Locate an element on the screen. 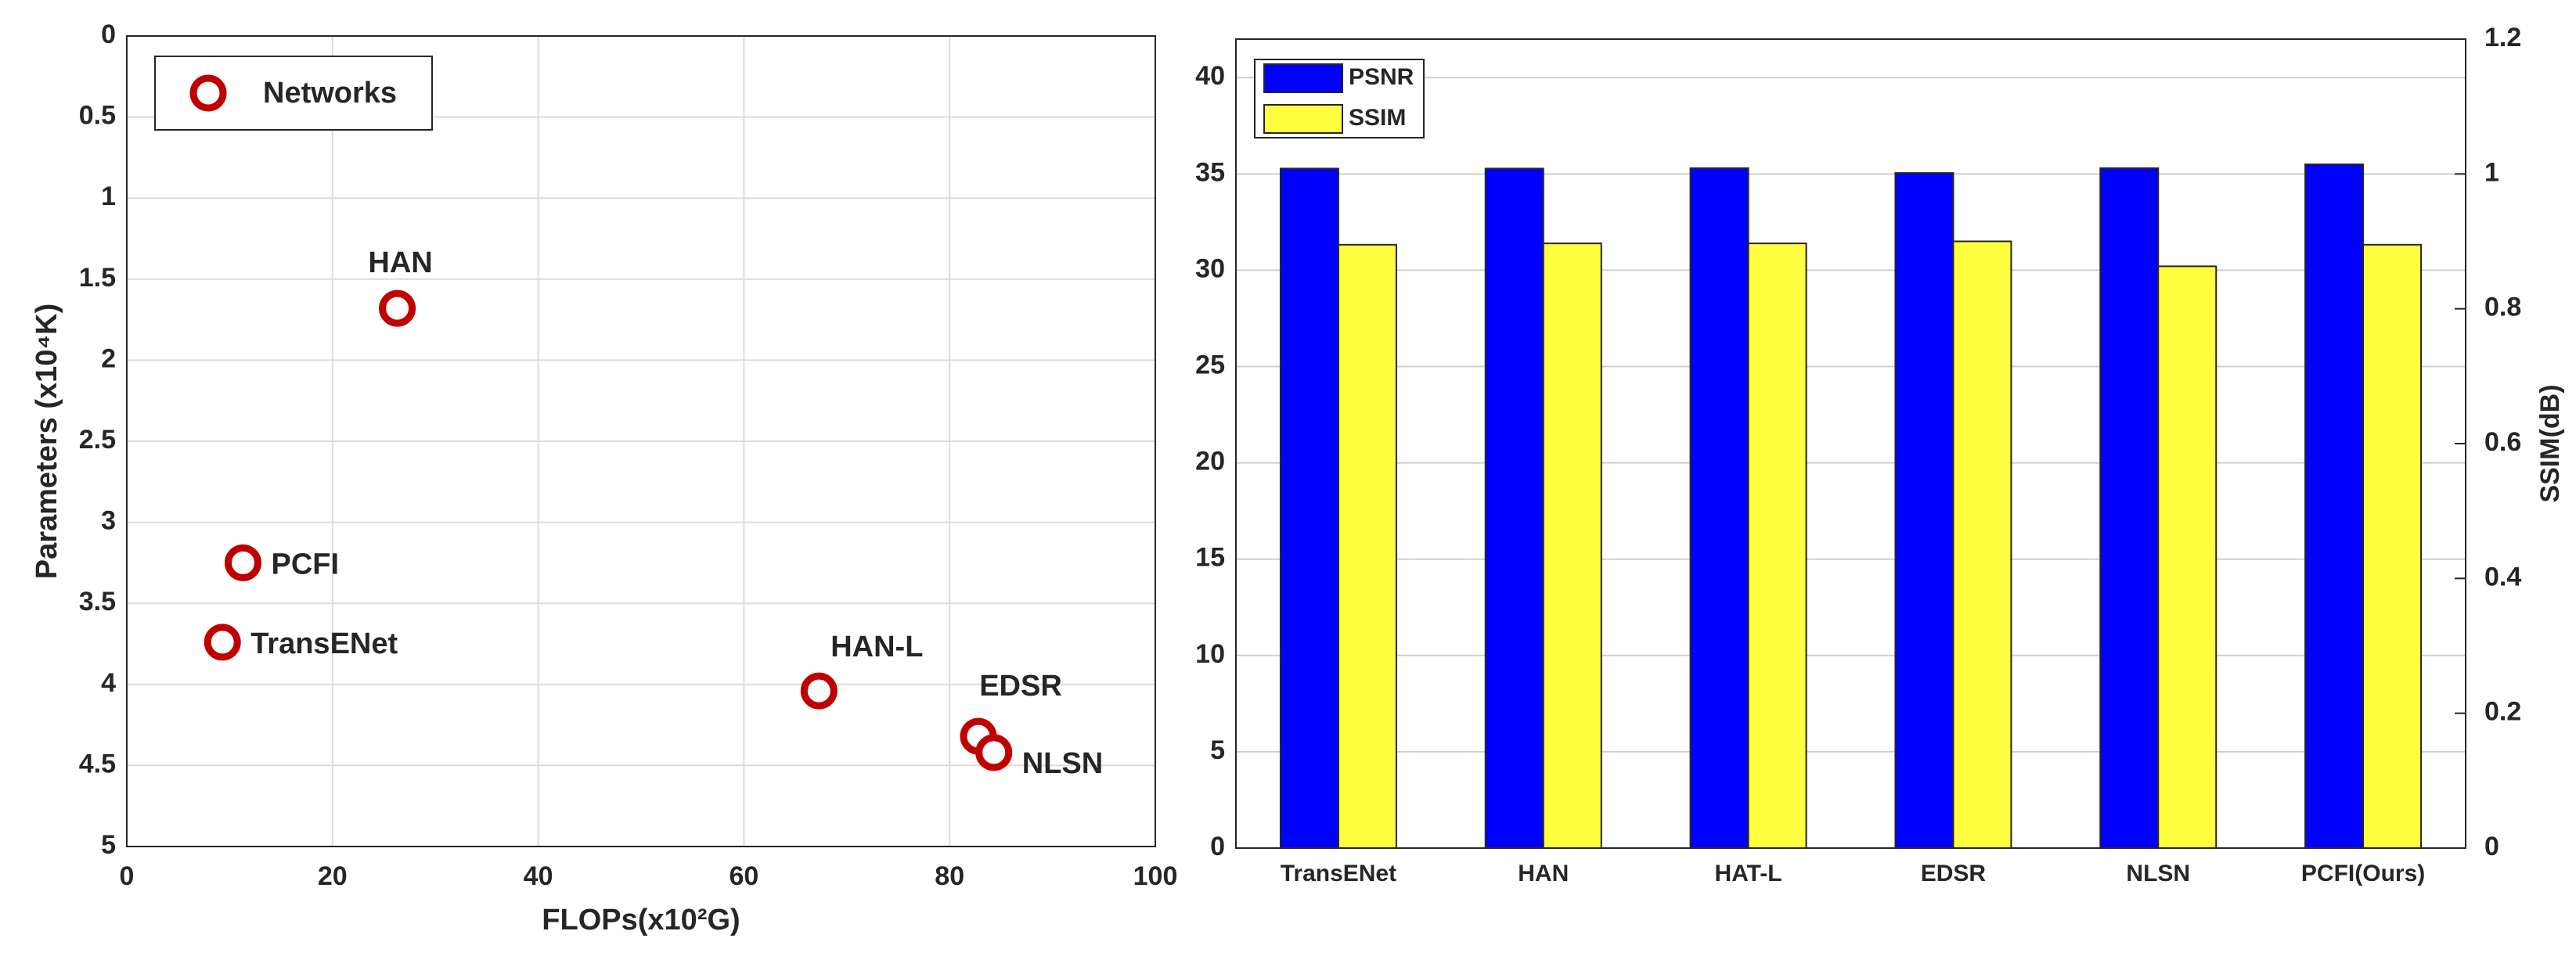  y-tick-label: 4 is located at coordinates (108, 683).